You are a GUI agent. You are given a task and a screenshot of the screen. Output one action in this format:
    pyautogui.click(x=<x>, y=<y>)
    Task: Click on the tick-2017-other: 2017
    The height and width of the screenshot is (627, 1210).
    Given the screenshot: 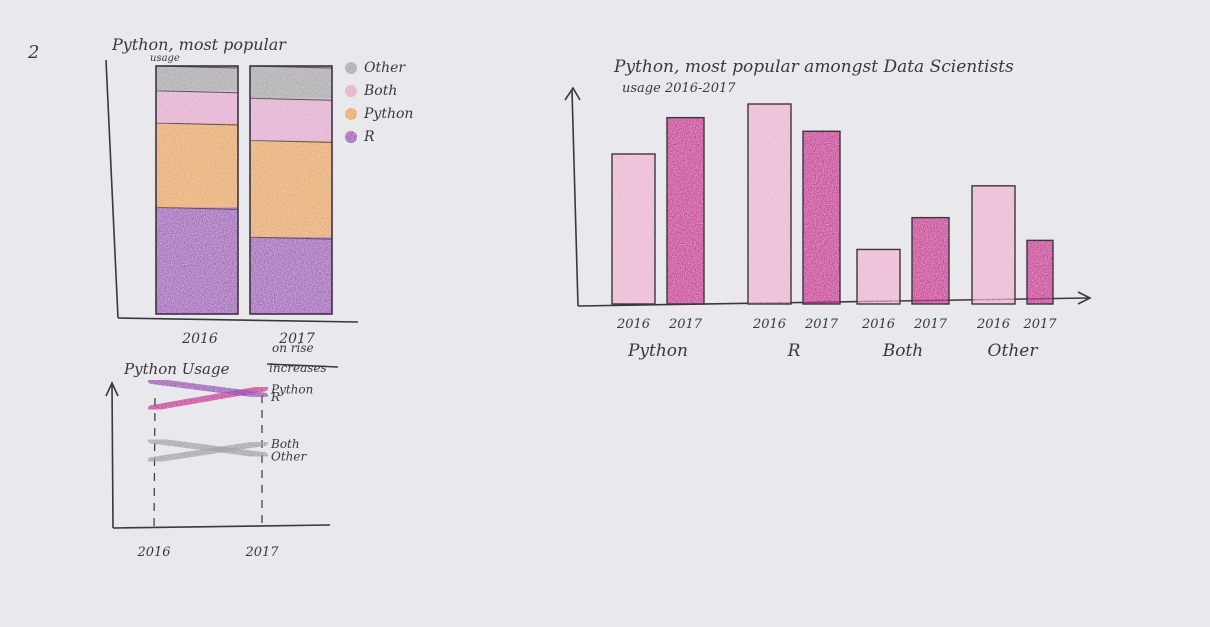 What is the action you would take?
    pyautogui.click(x=1039, y=324)
    